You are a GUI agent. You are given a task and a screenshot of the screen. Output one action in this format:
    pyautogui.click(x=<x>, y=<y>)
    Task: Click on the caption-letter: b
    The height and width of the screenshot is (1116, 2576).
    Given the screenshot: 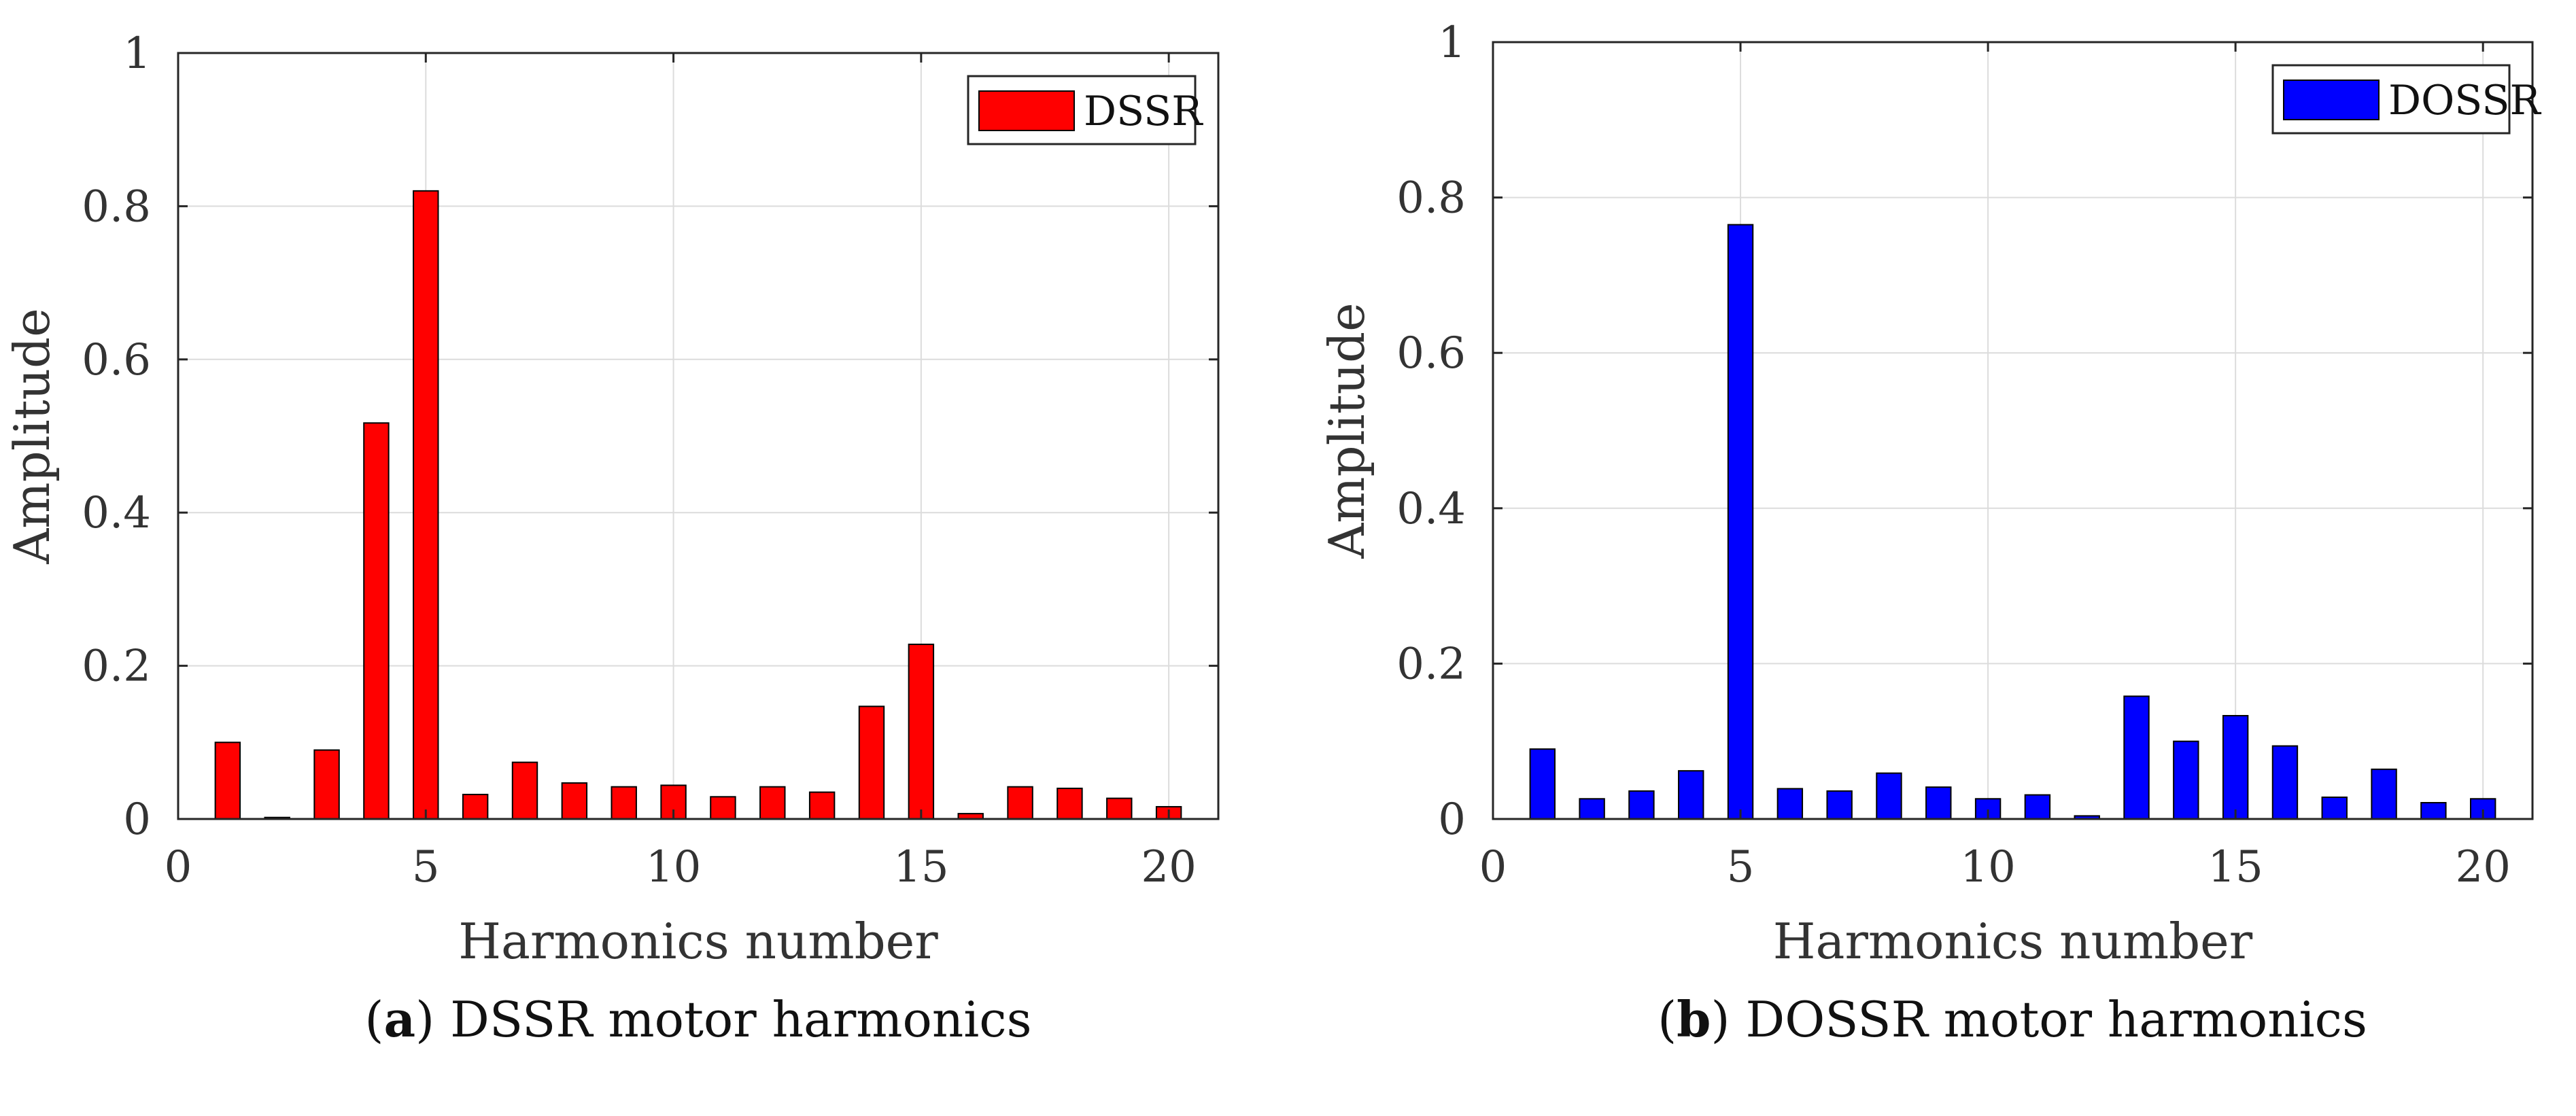 What is the action you would take?
    pyautogui.click(x=1694, y=1019)
    